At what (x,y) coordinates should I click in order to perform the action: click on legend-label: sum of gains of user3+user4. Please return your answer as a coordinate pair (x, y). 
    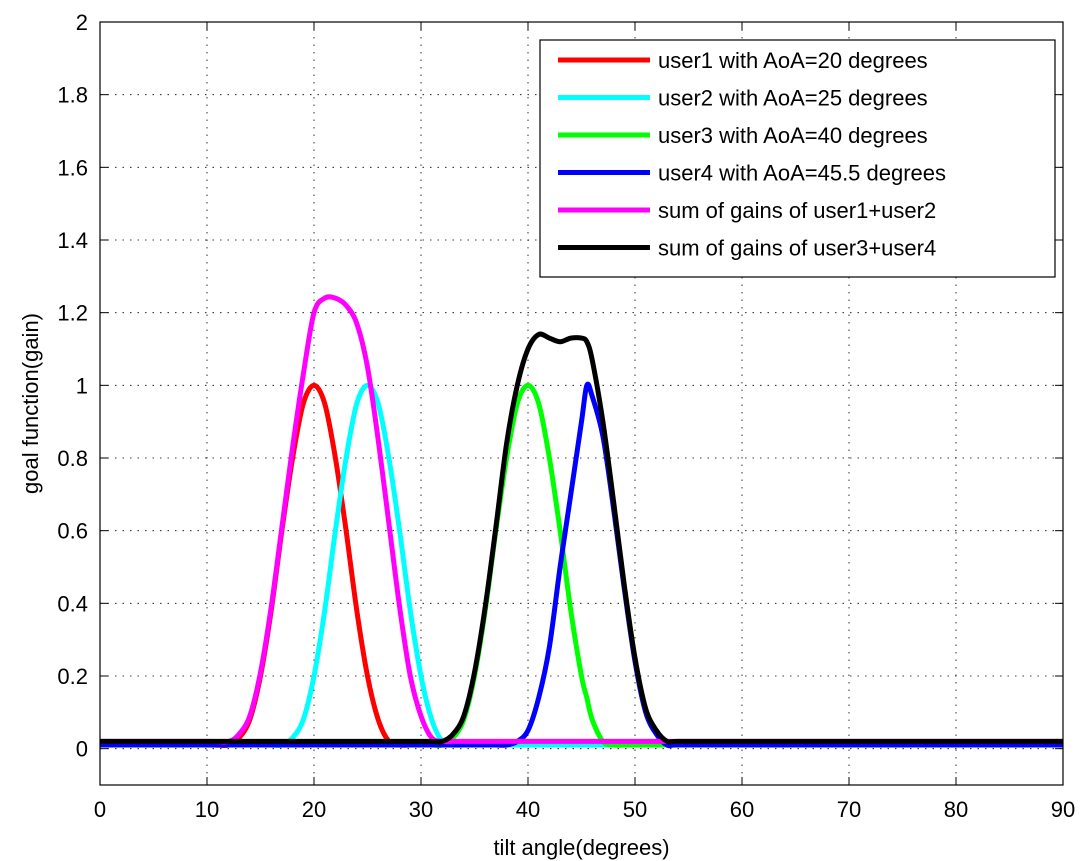
    Looking at the image, I should click on (797, 248).